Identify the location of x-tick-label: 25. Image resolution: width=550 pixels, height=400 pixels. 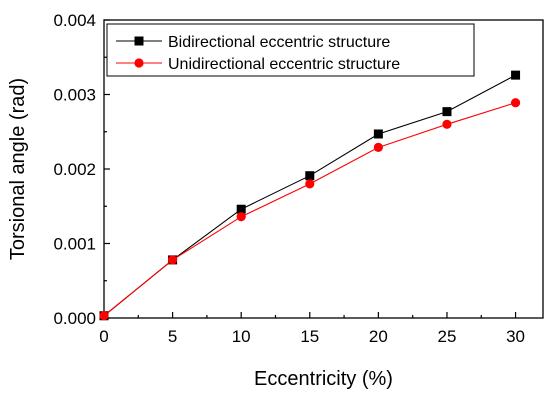
(447, 336).